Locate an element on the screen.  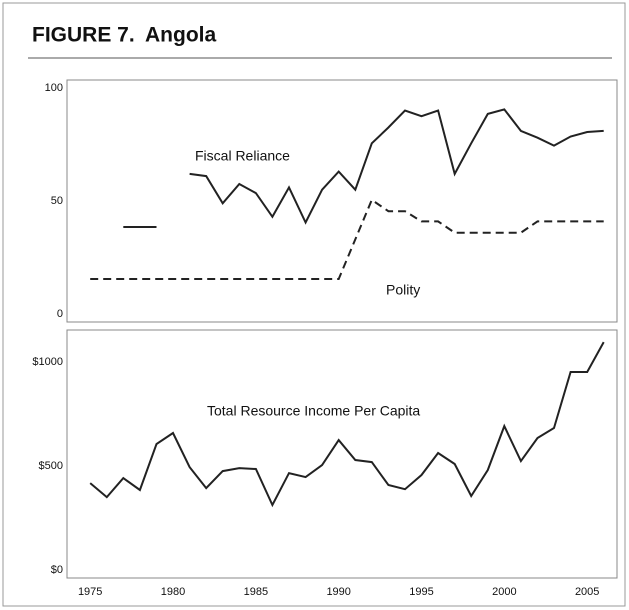
x-tick-label: 1990 is located at coordinates (338, 592).